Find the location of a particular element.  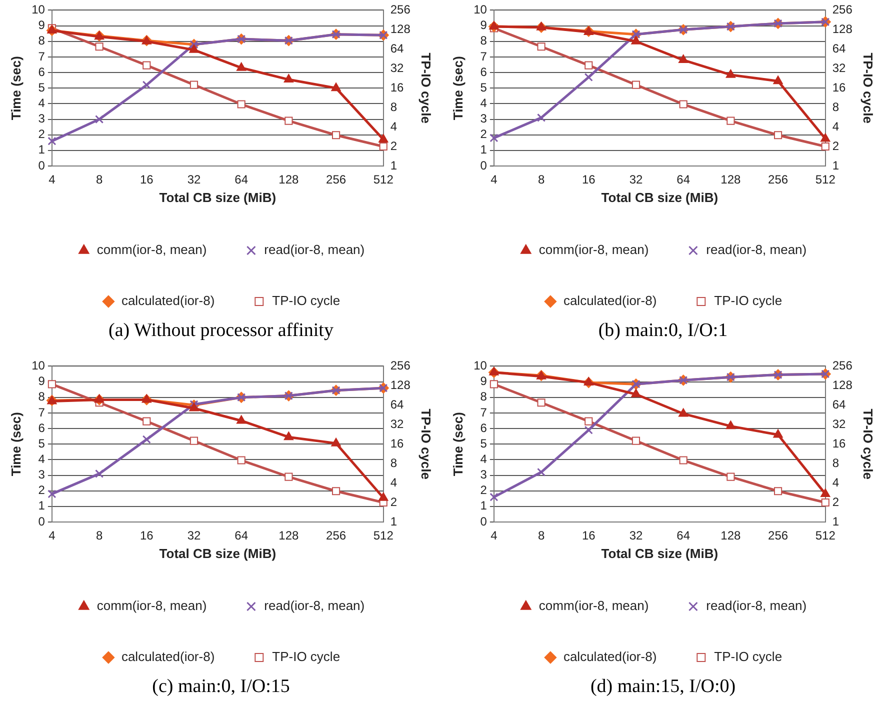

text: (a) Without processor affinity is located at coordinates (221, 331).